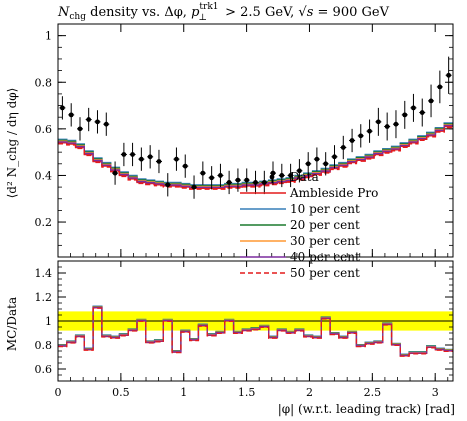 Image resolution: width=467 pixels, height=421 pixels. Describe the element at coordinates (325, 241) in the screenshot. I see `legend-label: 30 per cent` at that location.